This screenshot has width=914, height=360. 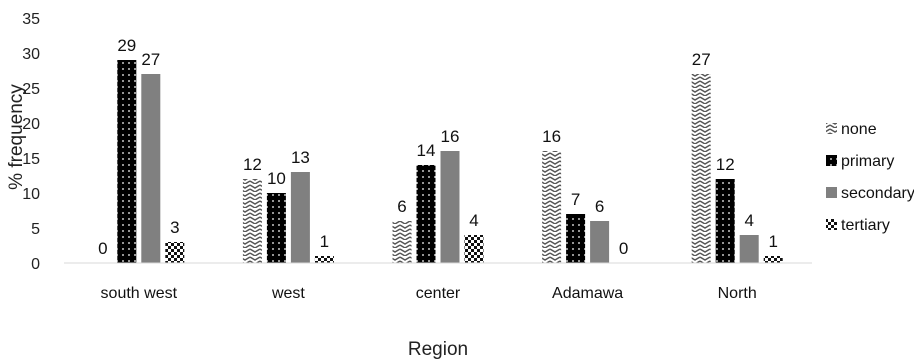 I want to click on data-label: 10, so click(x=276, y=178).